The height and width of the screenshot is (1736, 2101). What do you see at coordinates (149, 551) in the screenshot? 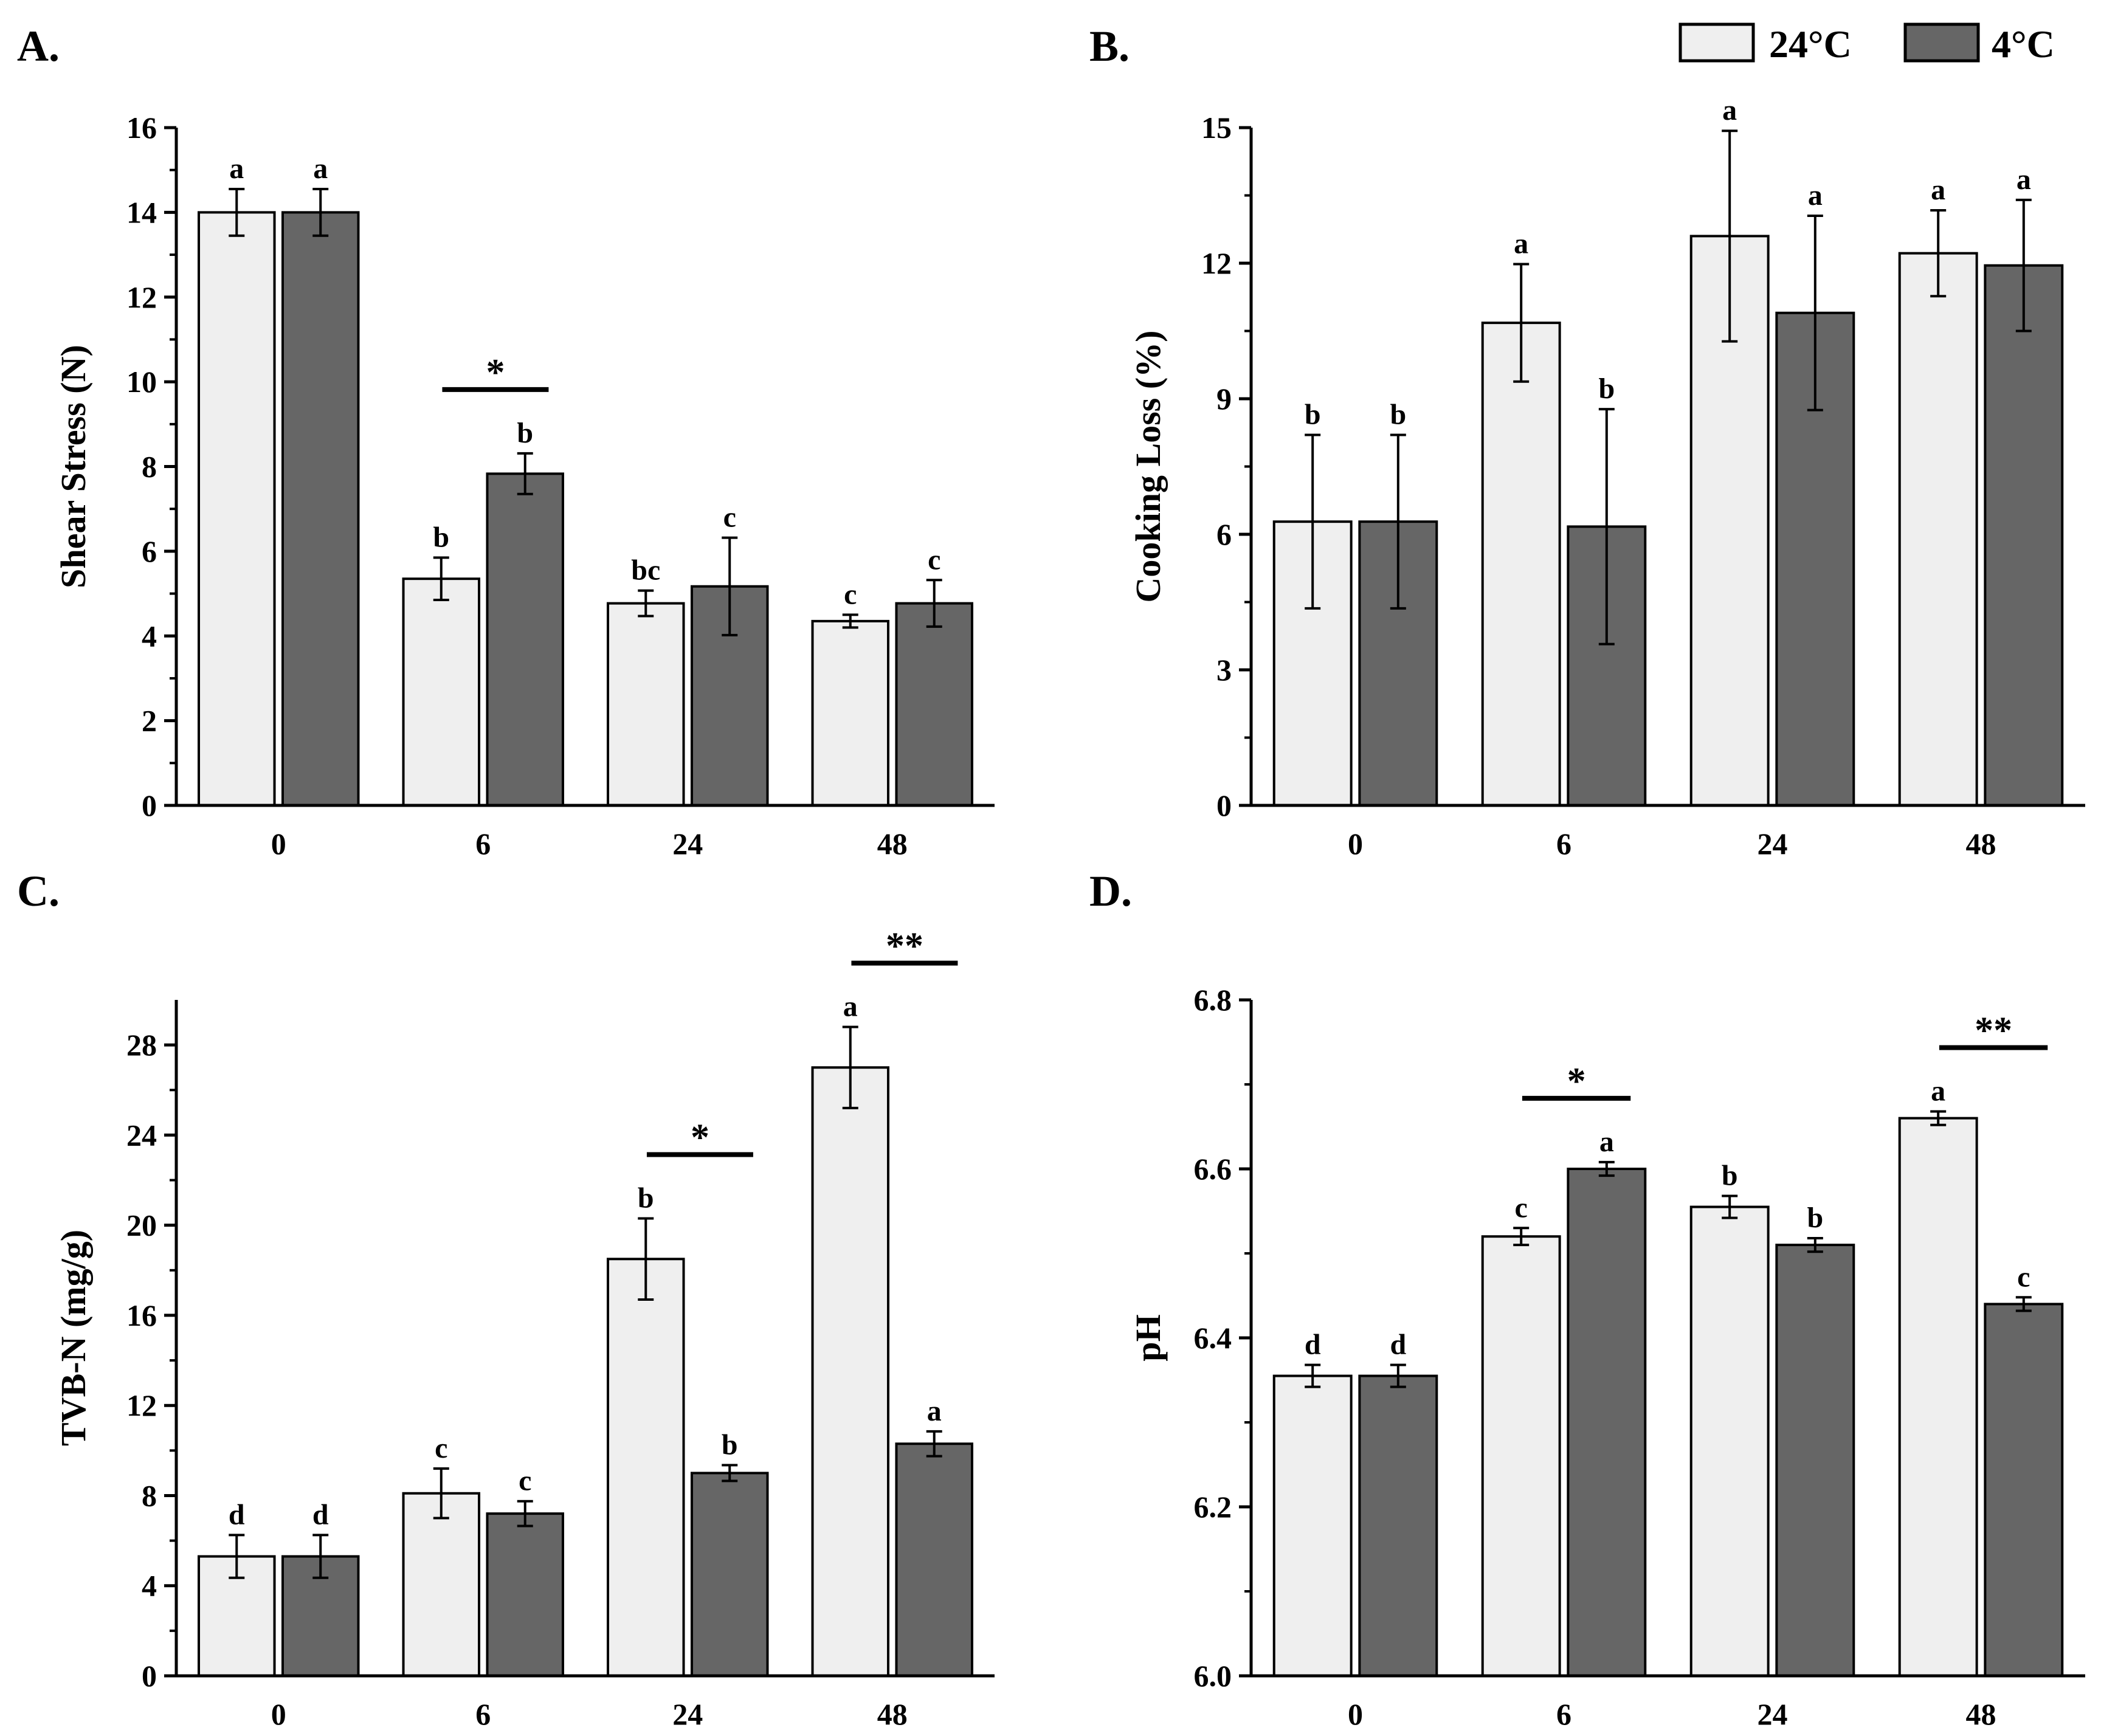
I see `y-tick-label: 6` at bounding box center [149, 551].